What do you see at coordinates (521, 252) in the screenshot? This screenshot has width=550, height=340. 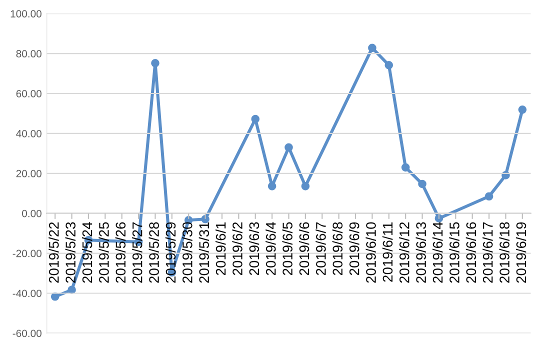 I see `x-tick-label: 2019/6/19` at bounding box center [521, 252].